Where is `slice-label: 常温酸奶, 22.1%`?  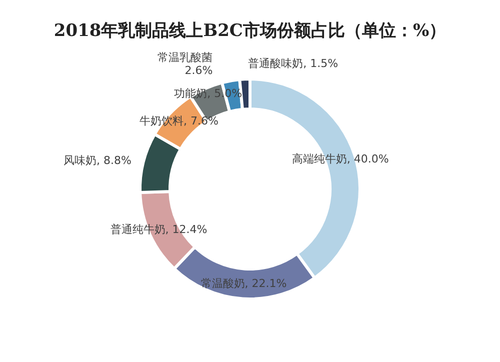 slice-label: 常温酸奶, 22.1% is located at coordinates (243, 283).